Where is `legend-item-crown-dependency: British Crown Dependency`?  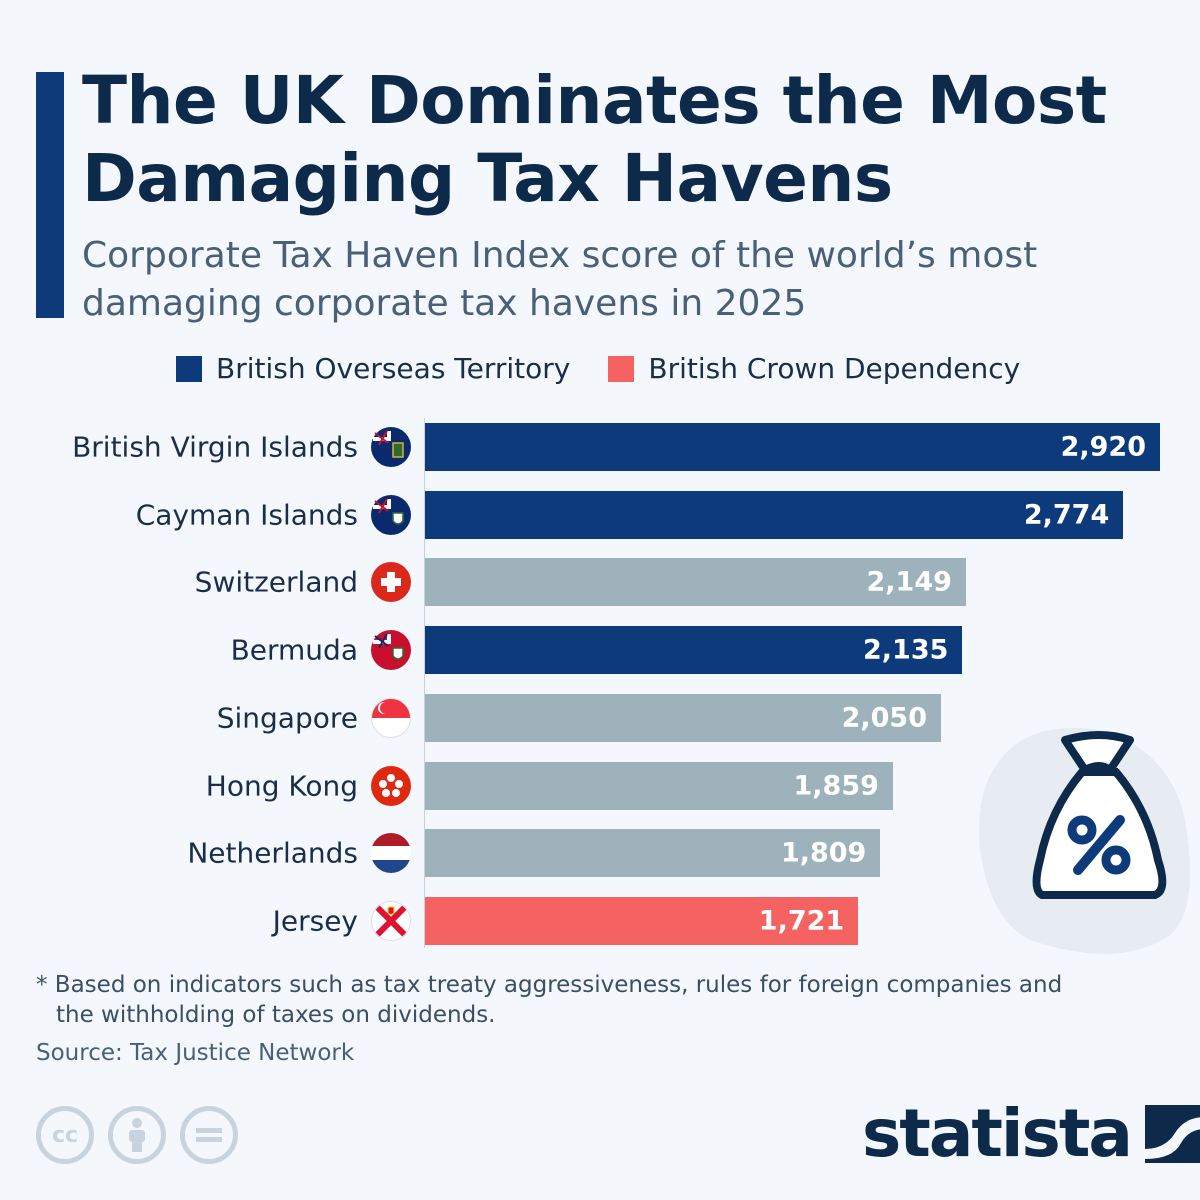 legend-item-crown-dependency: British Crown Dependency is located at coordinates (814, 368).